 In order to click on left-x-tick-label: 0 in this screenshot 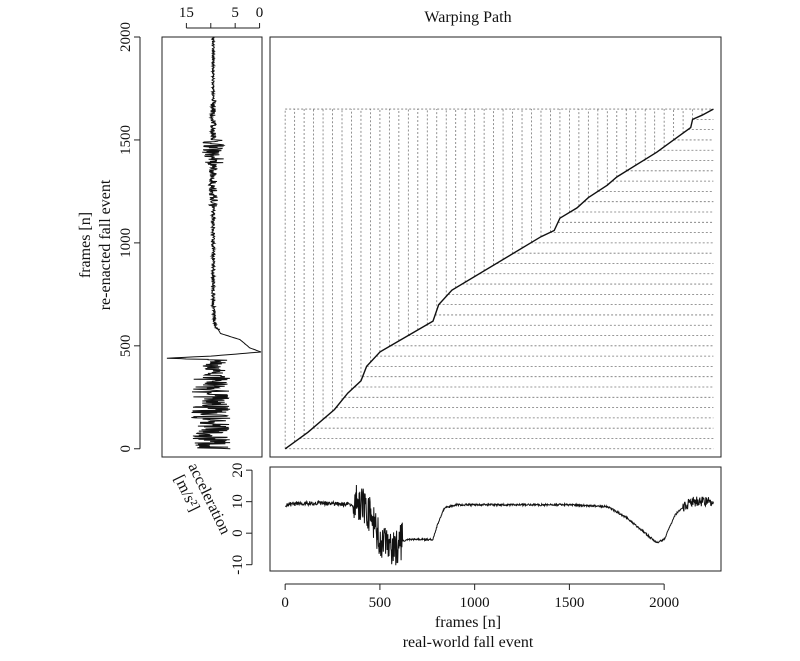, I will do `click(260, 13)`.